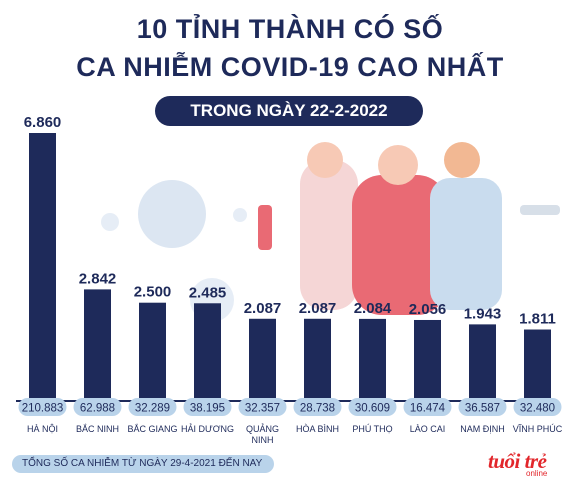 This screenshot has width=580, height=493. I want to click on category-label-hoa-binh: HÒA BÌNH, so click(317, 429).